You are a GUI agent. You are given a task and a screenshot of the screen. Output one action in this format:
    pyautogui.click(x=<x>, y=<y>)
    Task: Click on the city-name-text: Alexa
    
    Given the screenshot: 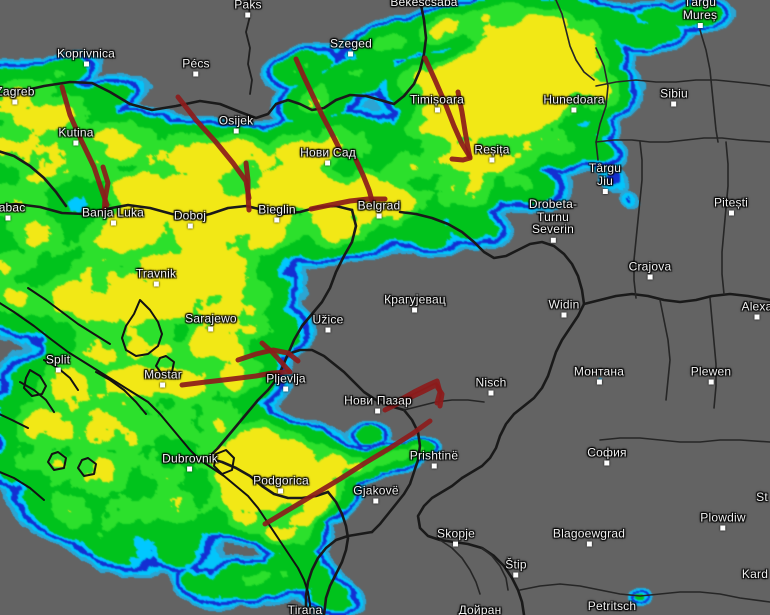 What is the action you would take?
    pyautogui.click(x=755, y=306)
    